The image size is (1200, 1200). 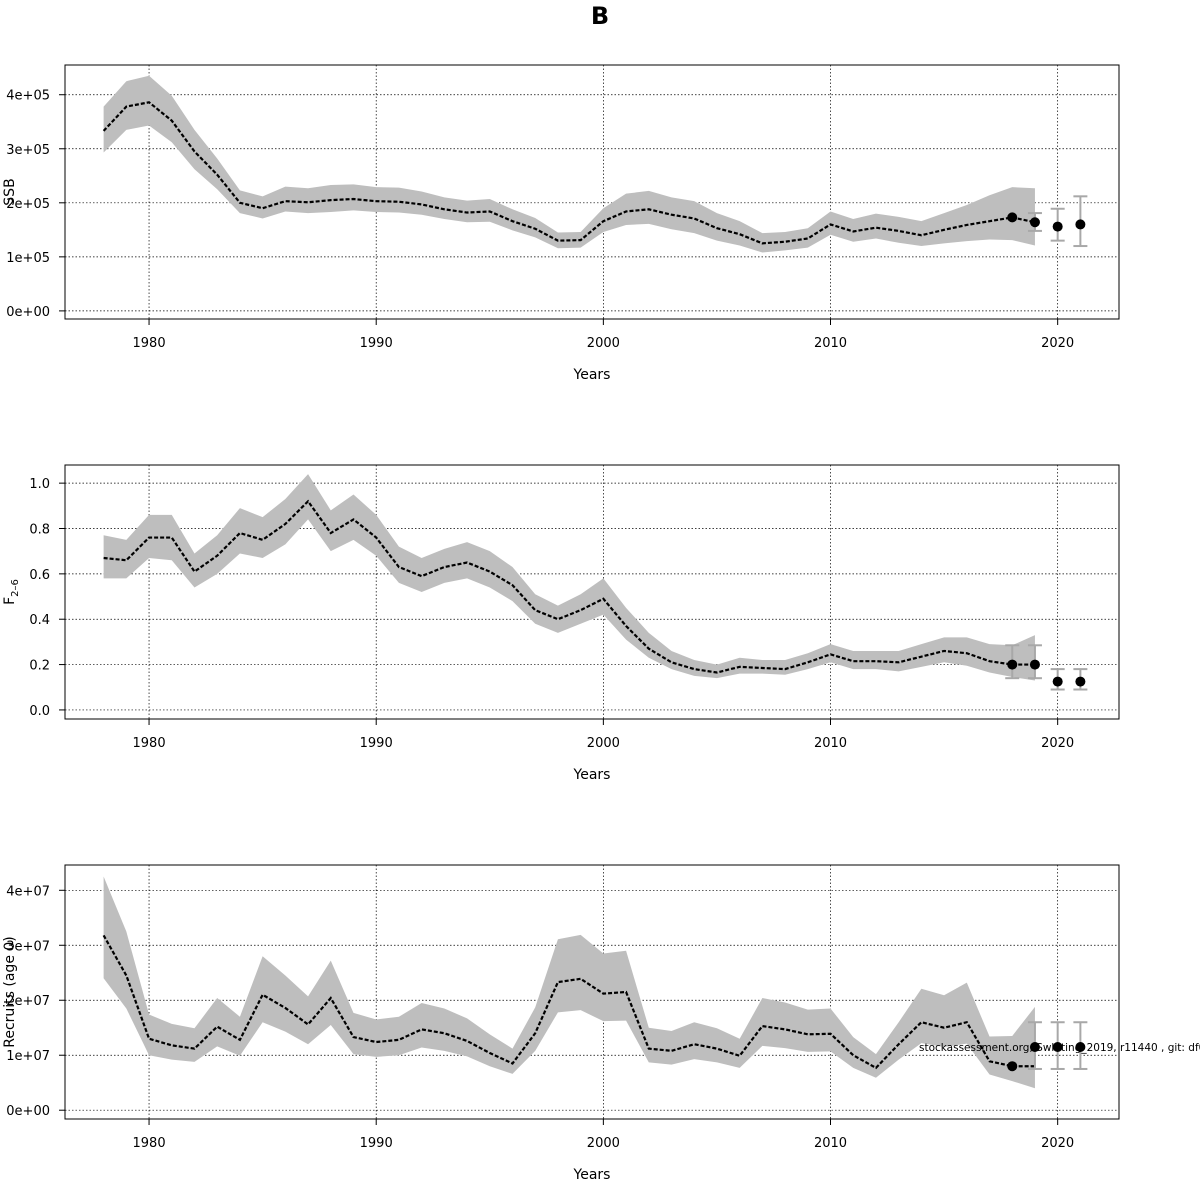 What do you see at coordinates (600, 16) in the screenshot?
I see `page-title: B` at bounding box center [600, 16].